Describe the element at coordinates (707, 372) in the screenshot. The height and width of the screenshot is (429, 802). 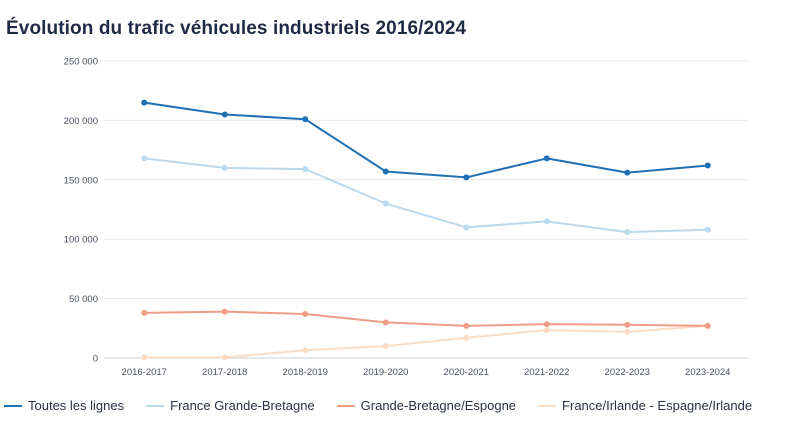
I see `x-tick-label: 2023-2024` at that location.